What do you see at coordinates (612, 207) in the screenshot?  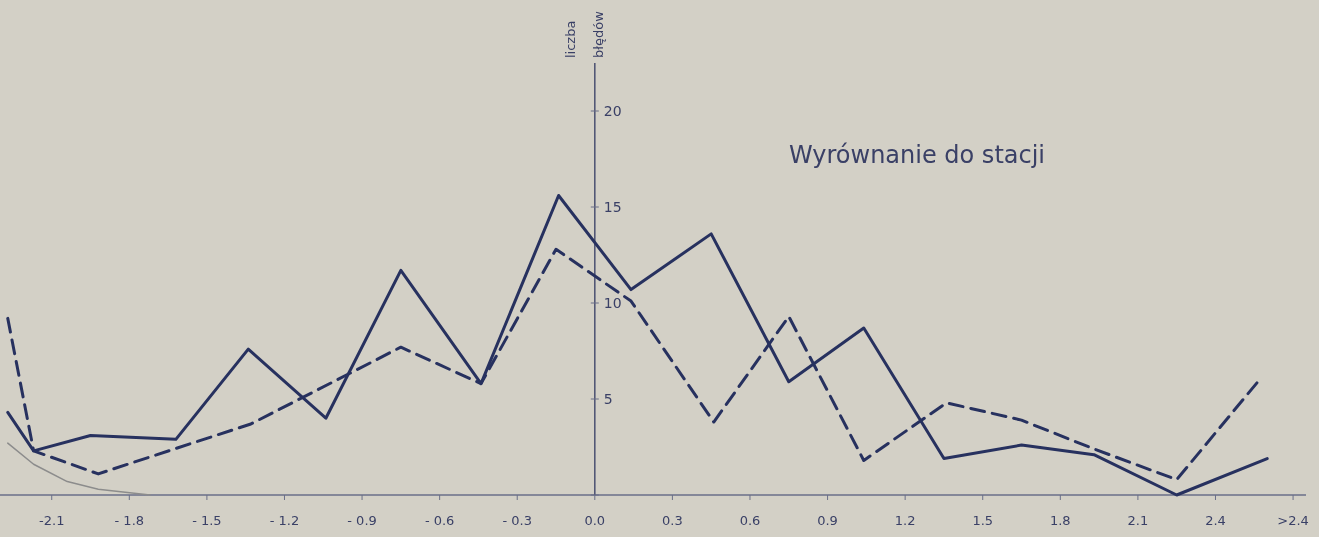 I see `y-tick-label: 15` at bounding box center [612, 207].